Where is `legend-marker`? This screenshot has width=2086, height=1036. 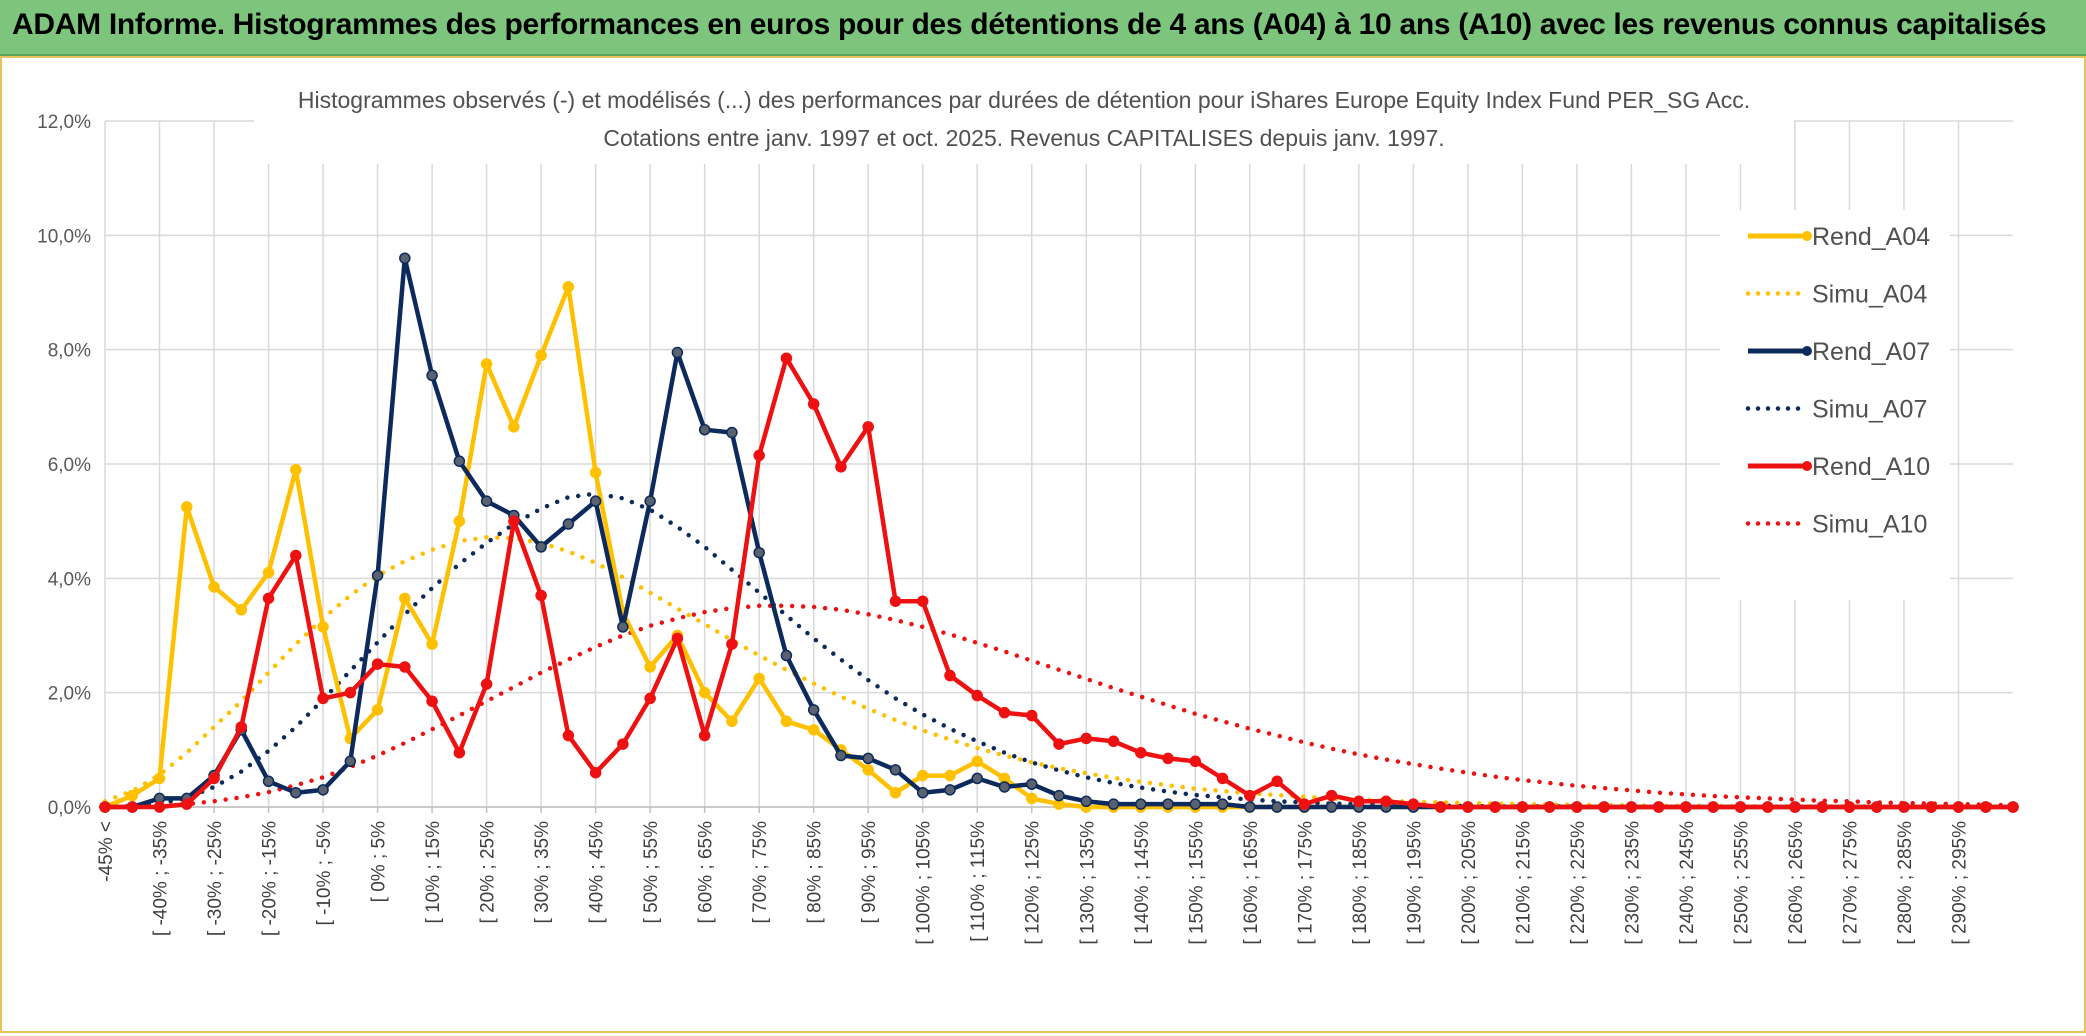
legend-marker is located at coordinates (1807, 351).